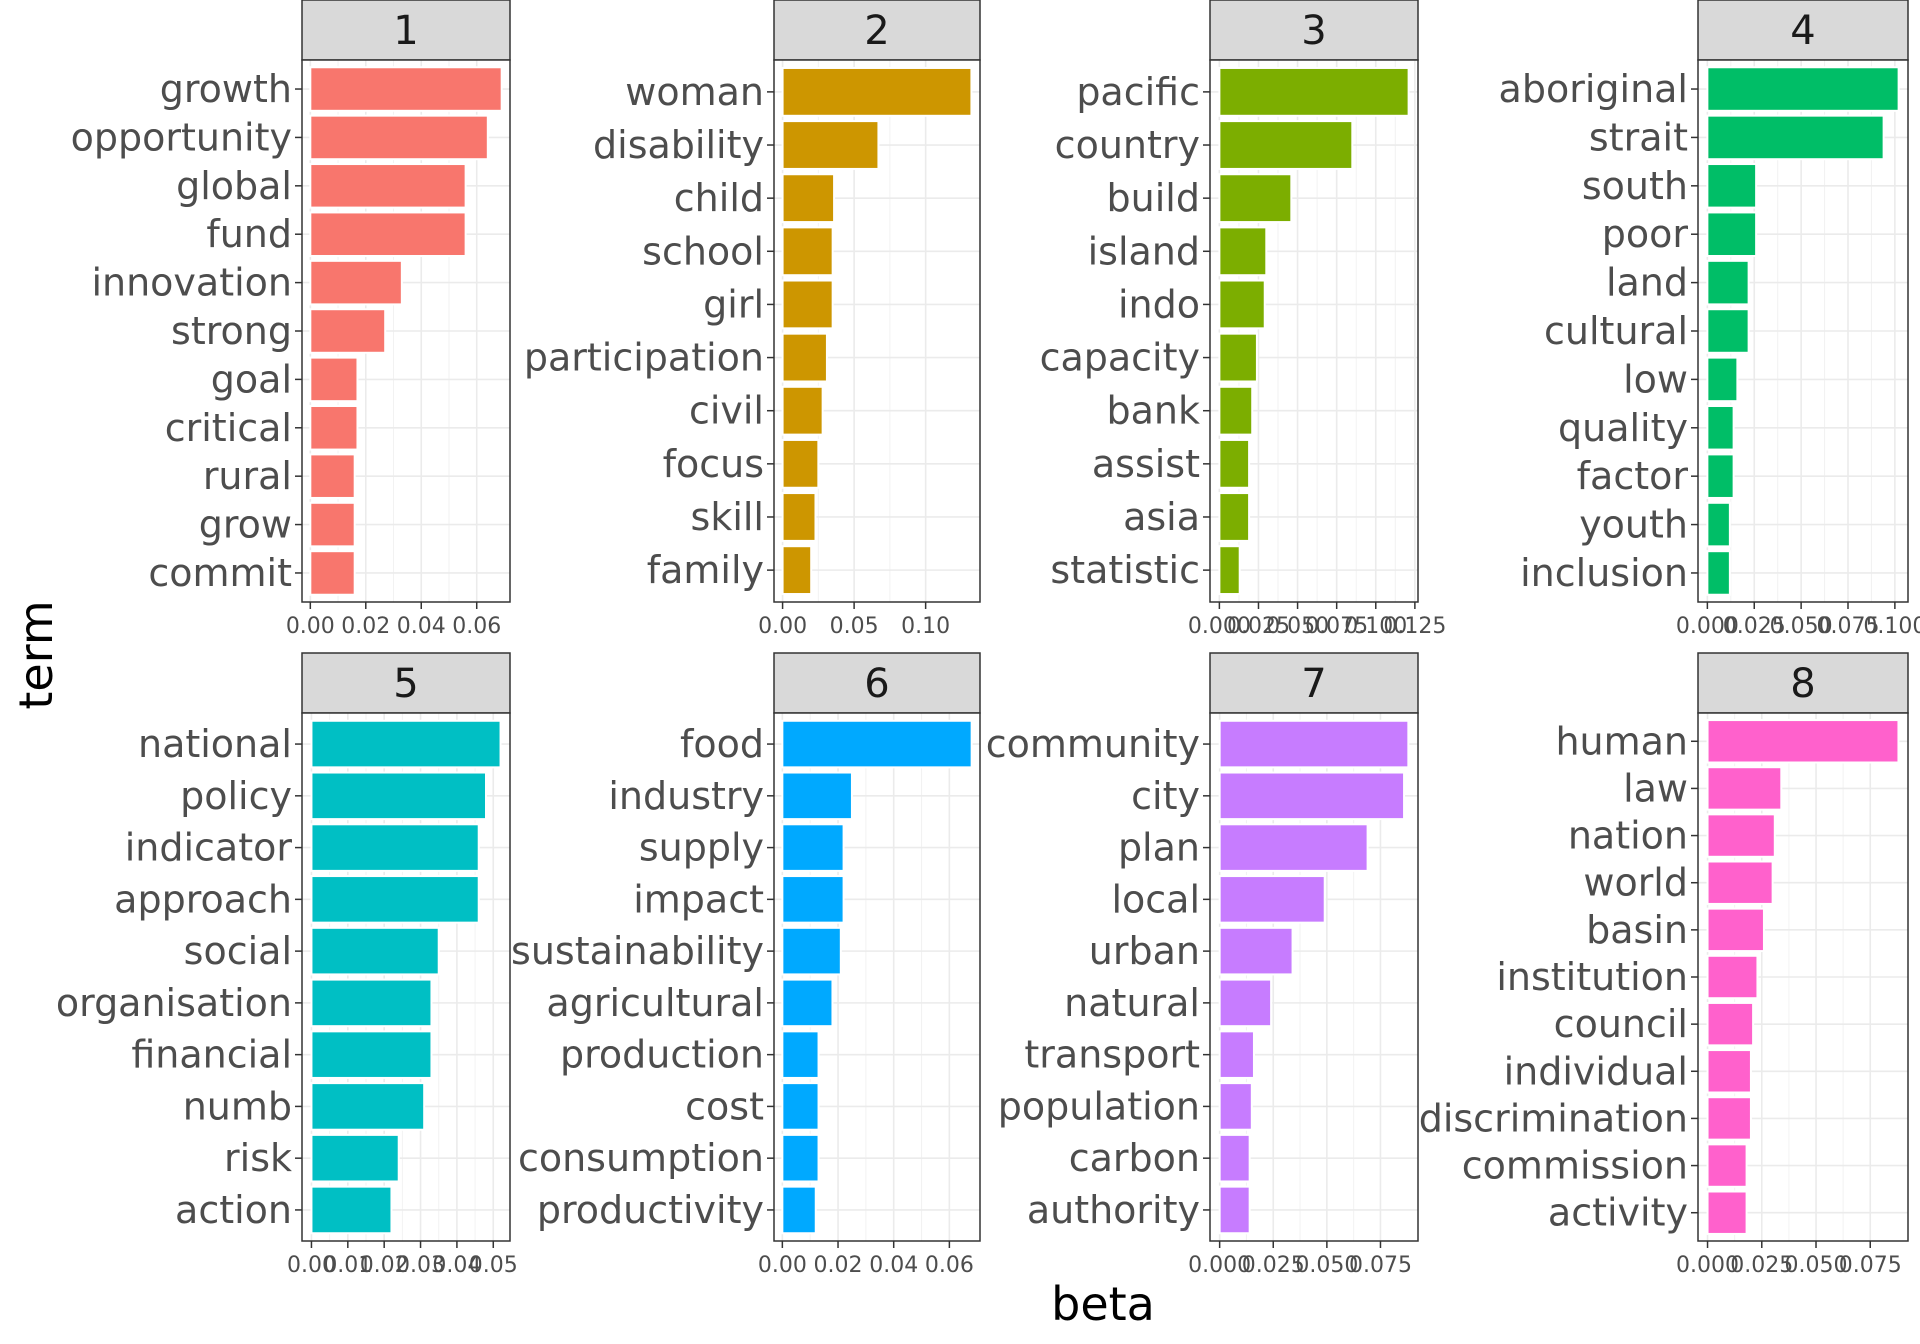 This screenshot has height=1344, width=1920. I want to click on term-label: cost, so click(724, 1106).